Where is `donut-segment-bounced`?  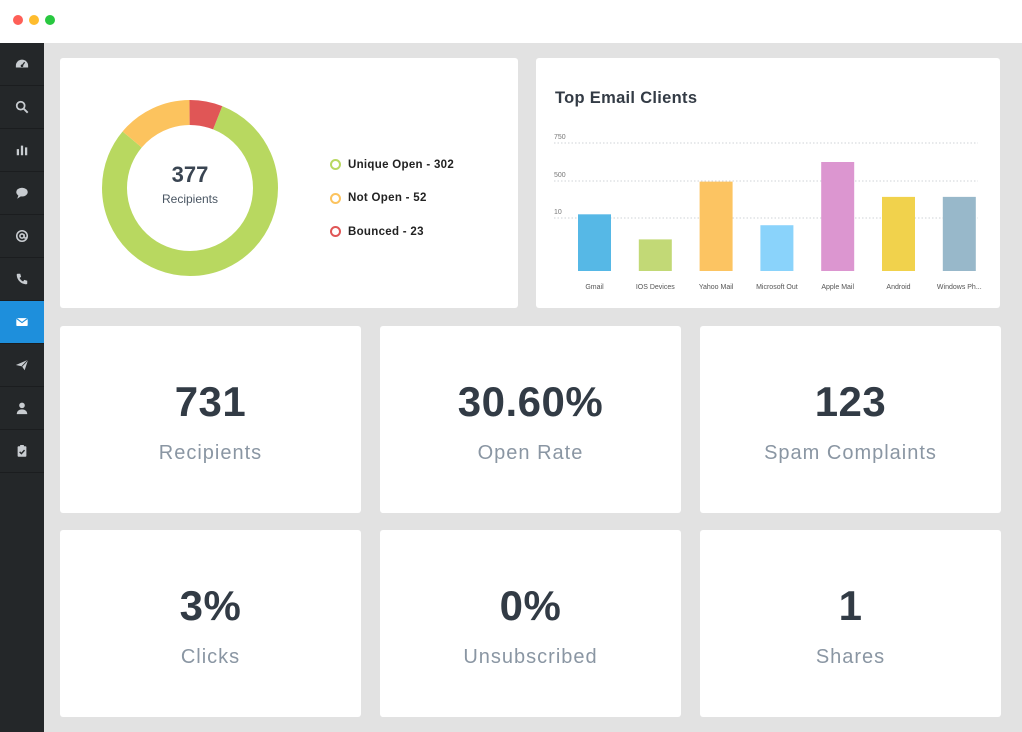 donut-segment-bounced is located at coordinates (189, 187).